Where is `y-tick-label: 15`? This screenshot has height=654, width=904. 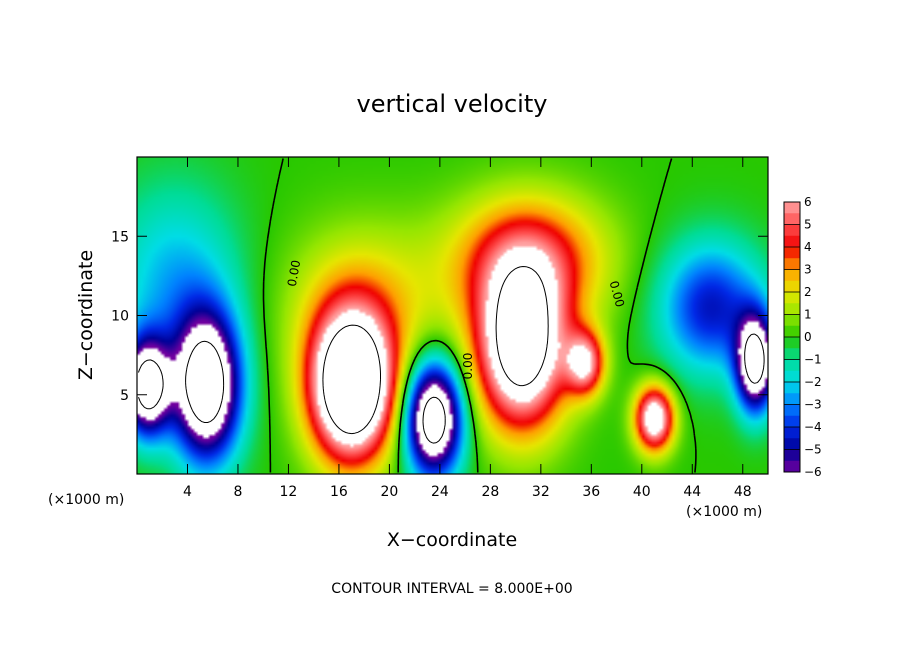 y-tick-label: 15 is located at coordinates (120, 237).